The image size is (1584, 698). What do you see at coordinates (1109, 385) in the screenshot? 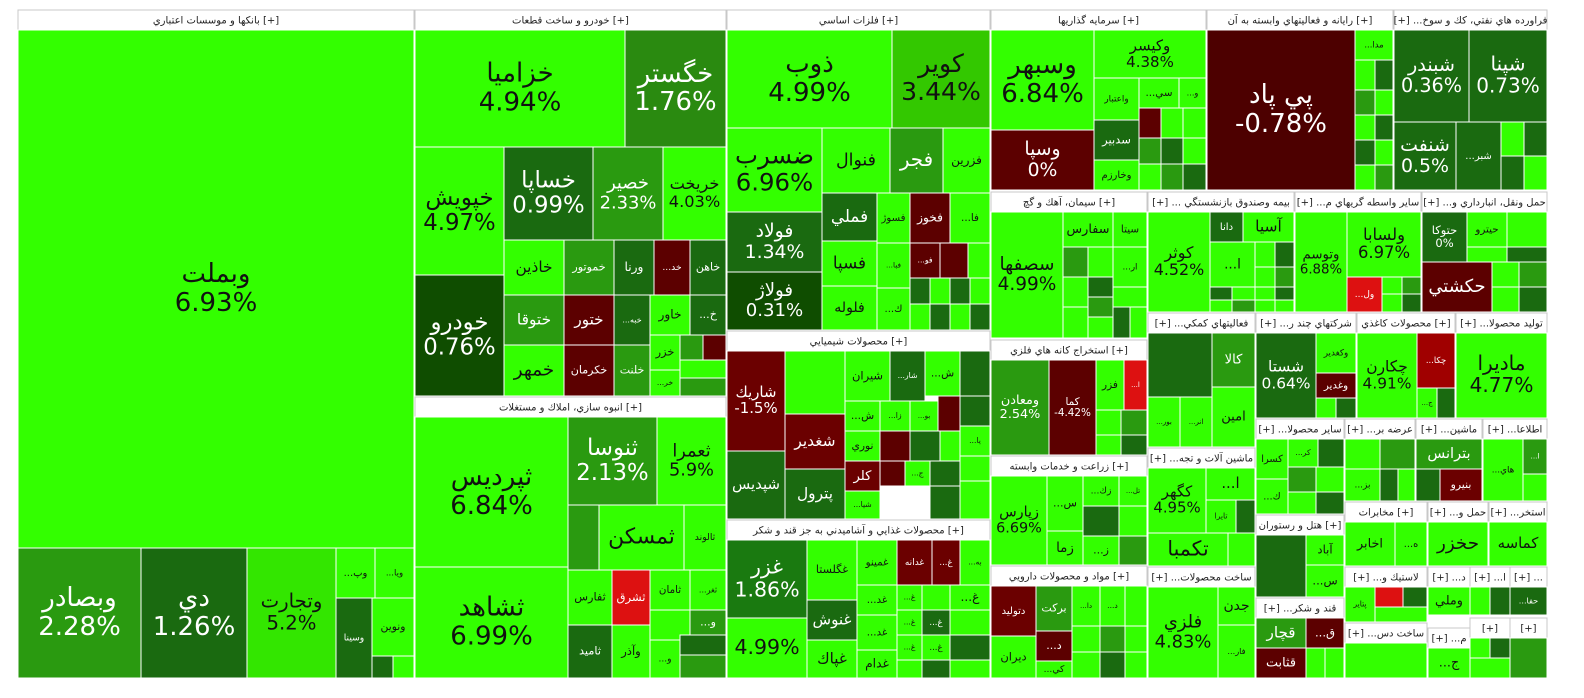
I see `stock-symbol: فزر` at bounding box center [1109, 385].